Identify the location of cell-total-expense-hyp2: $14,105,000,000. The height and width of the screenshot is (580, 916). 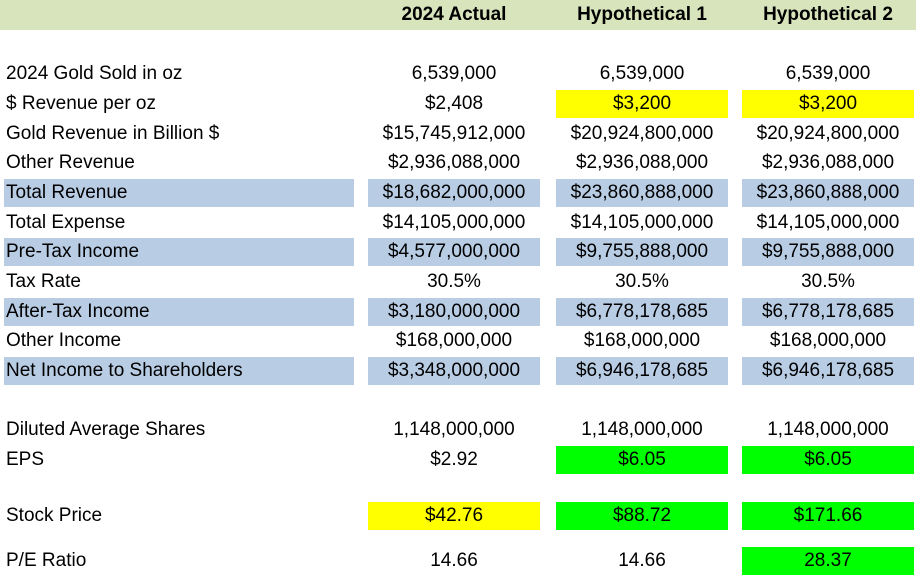
(828, 222).